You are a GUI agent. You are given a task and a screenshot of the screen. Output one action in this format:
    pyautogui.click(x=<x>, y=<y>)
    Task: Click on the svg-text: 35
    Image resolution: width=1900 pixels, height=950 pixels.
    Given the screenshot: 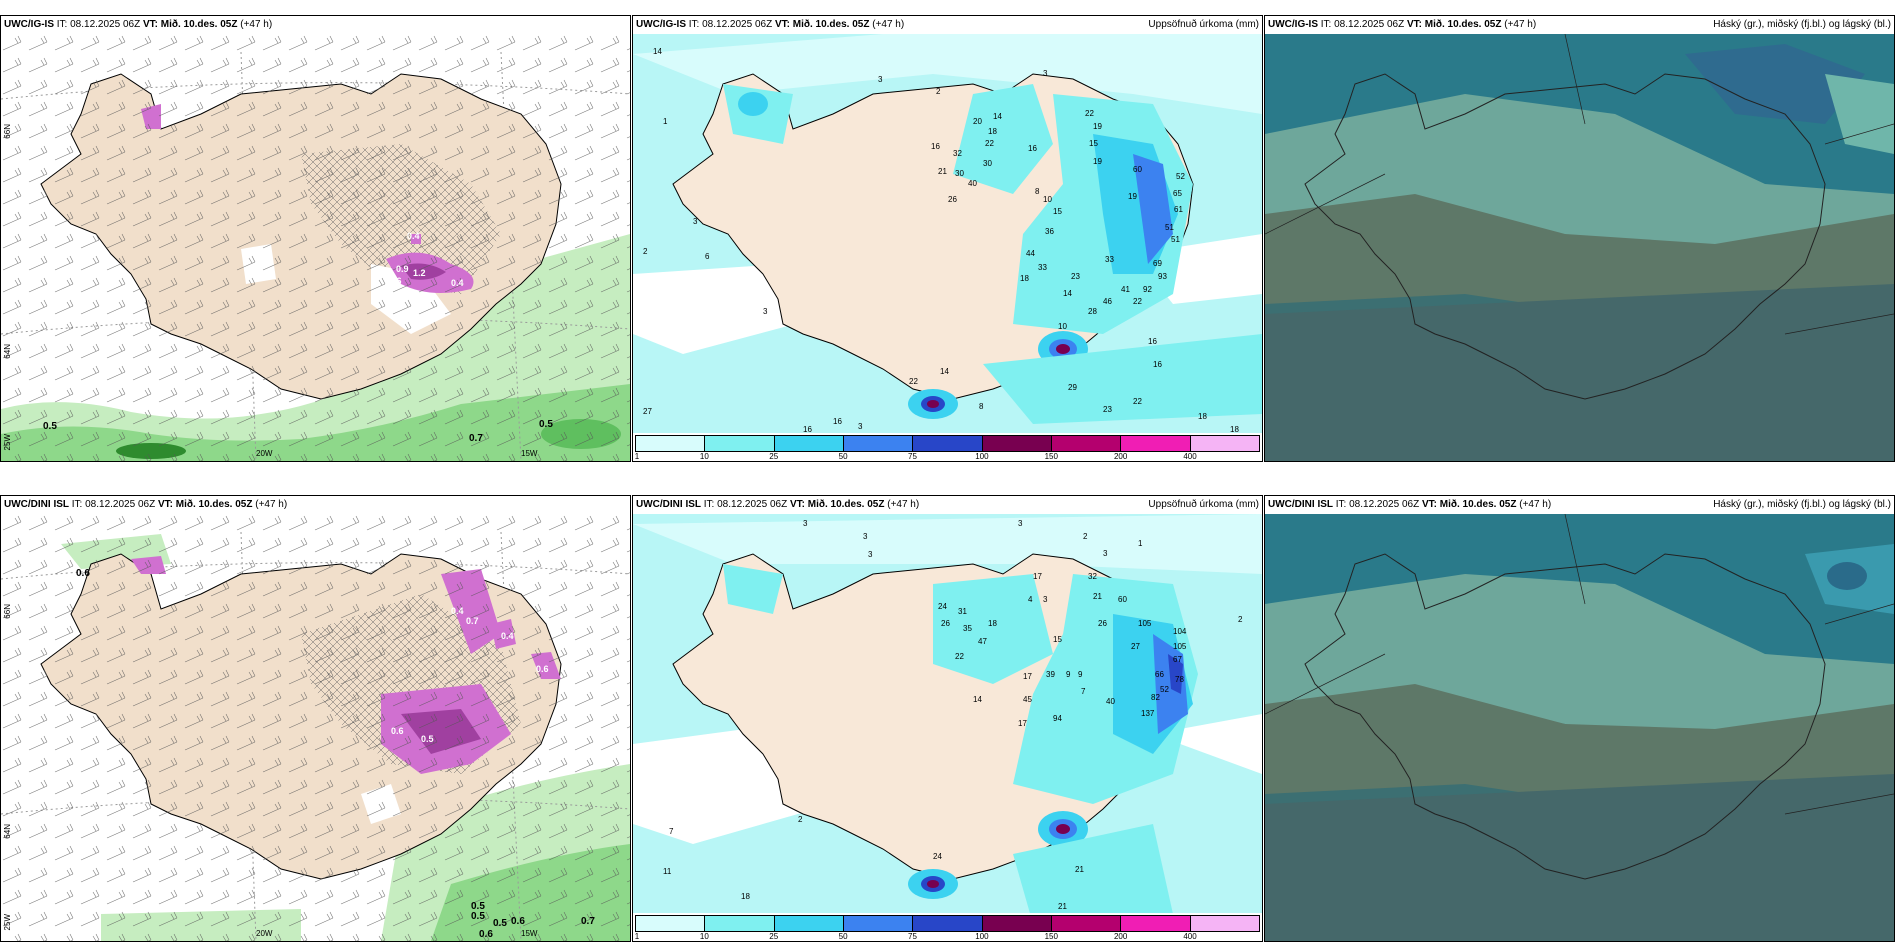 What is the action you would take?
    pyautogui.click(x=967, y=628)
    